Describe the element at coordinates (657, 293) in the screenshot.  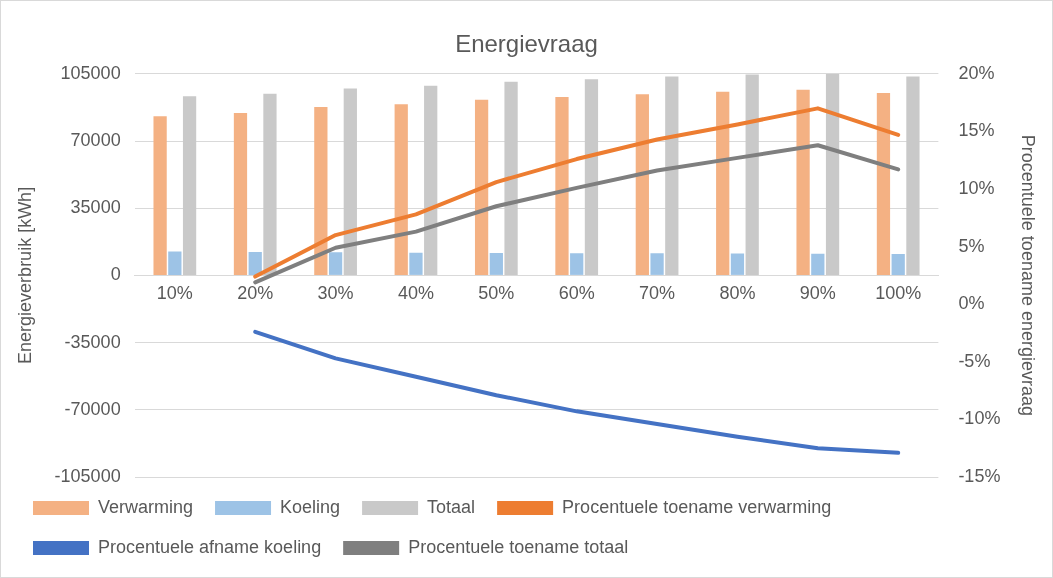
I see `x-tick-label: 70%` at that location.